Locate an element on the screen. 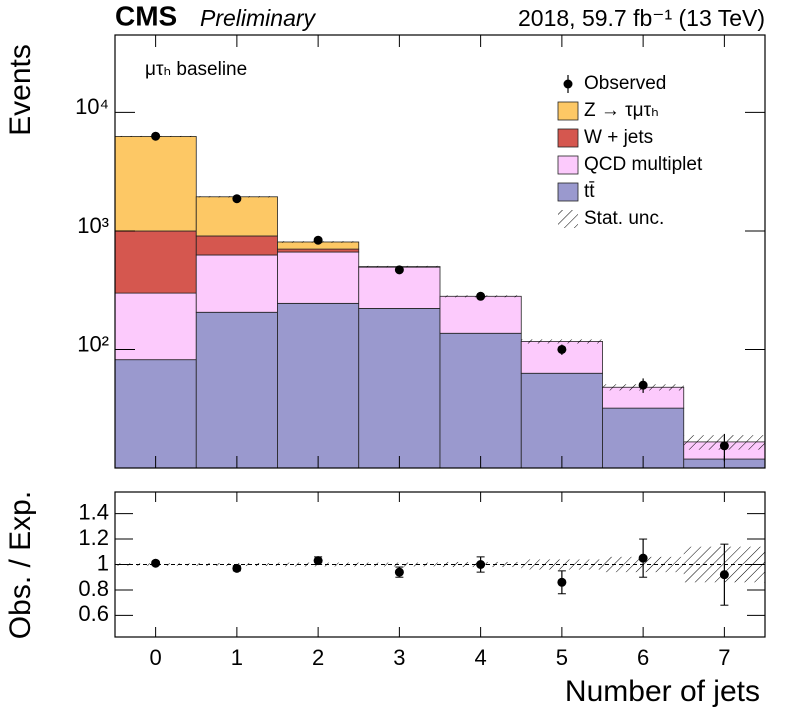 The height and width of the screenshot is (722, 796). legend-label: Z → τμτₕ is located at coordinates (621, 110).